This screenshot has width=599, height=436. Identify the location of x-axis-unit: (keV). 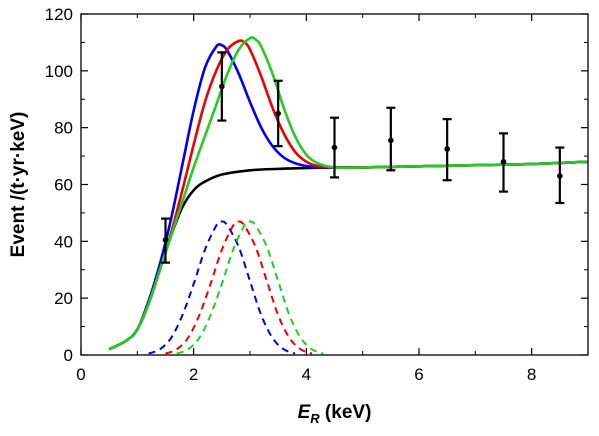
(346, 412).